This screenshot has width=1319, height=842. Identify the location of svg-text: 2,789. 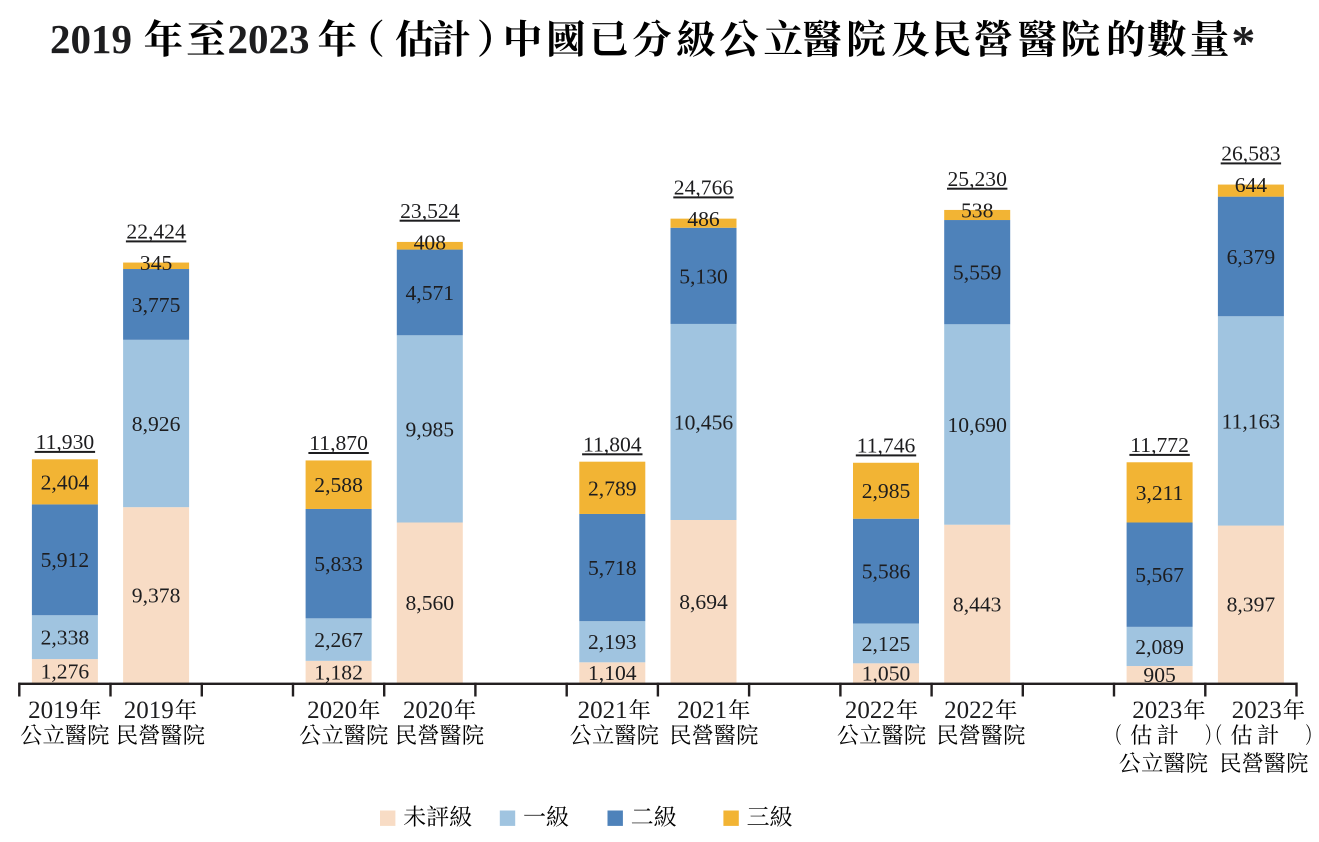
(612, 488).